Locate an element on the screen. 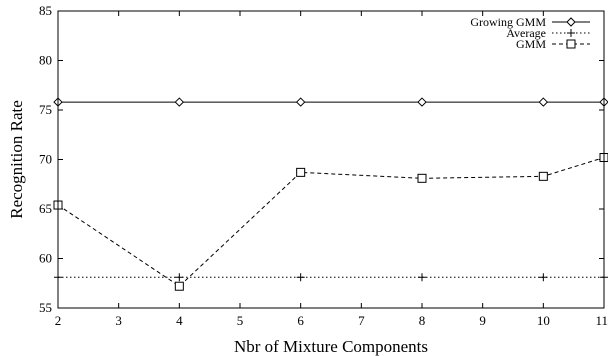 The height and width of the screenshot is (356, 608). y-tick-label: 80 is located at coordinates (45, 60).